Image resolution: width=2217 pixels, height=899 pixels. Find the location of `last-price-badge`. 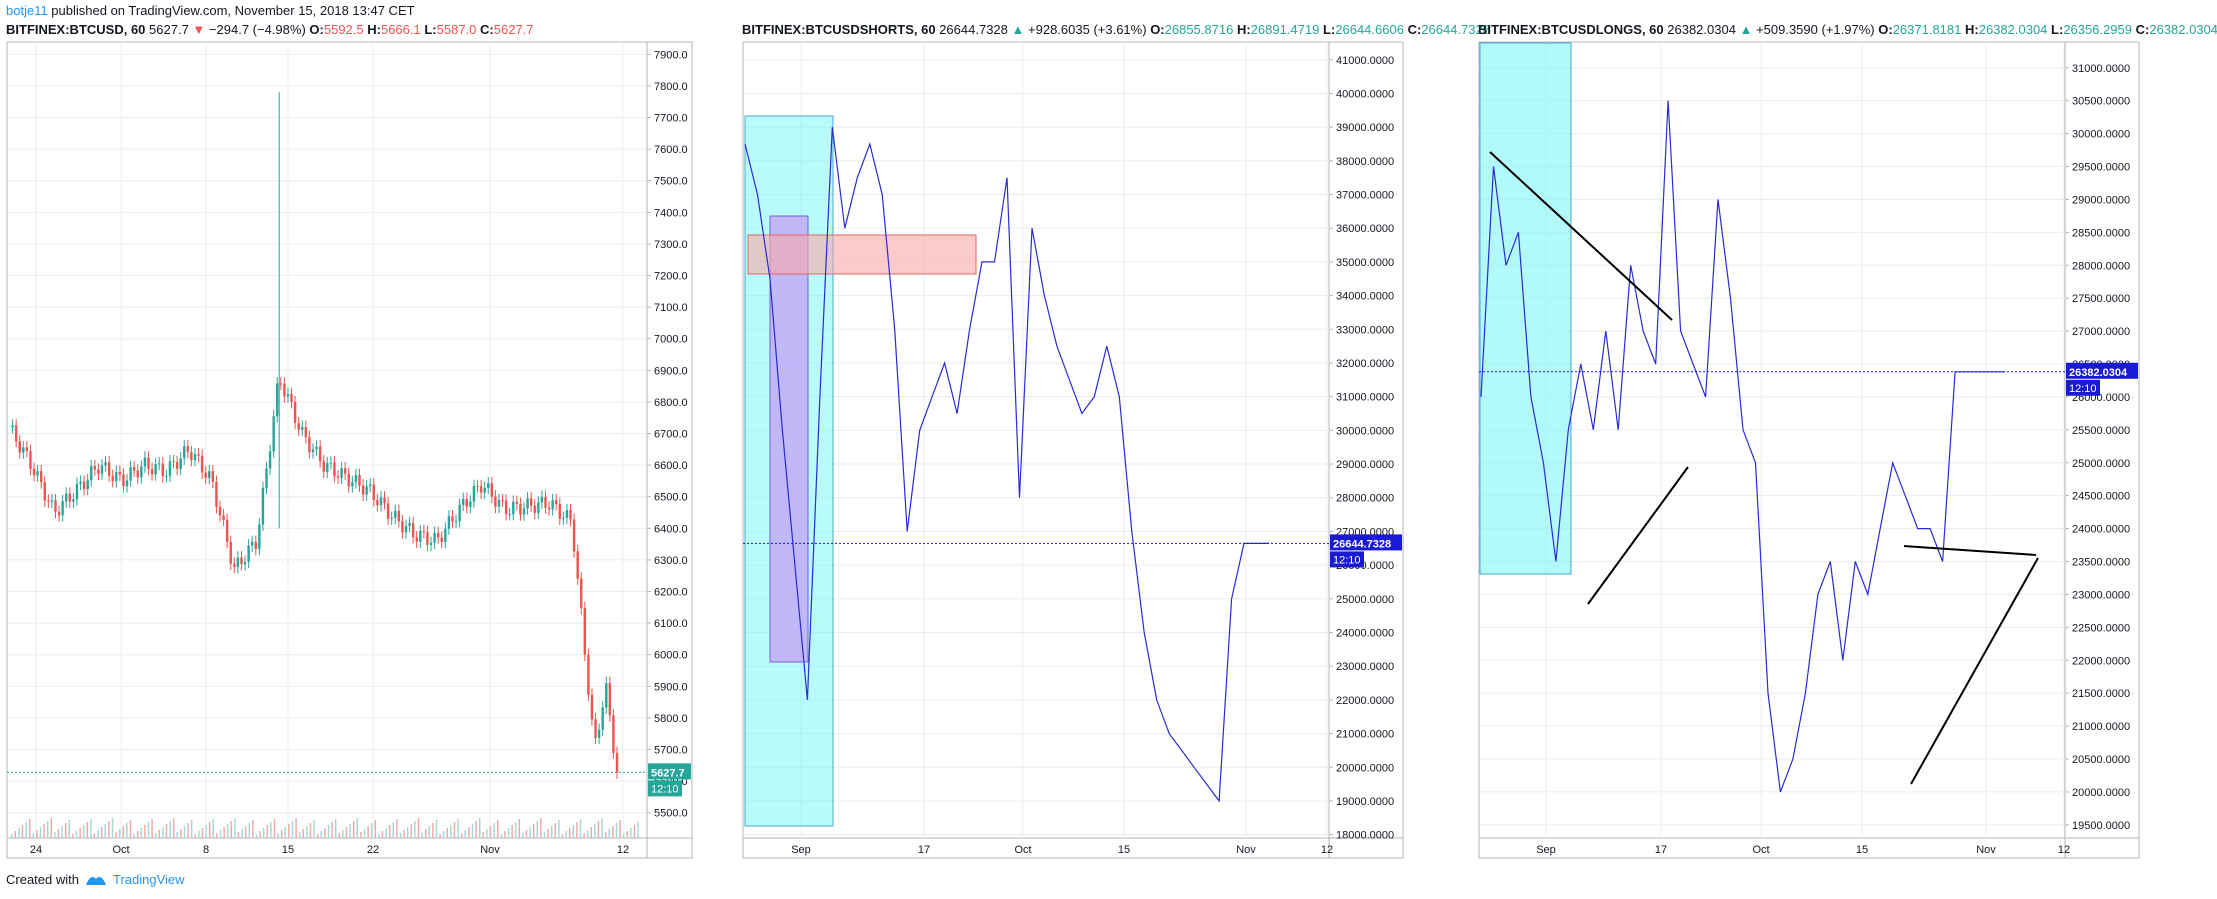

last-price-badge is located at coordinates (1366, 542).